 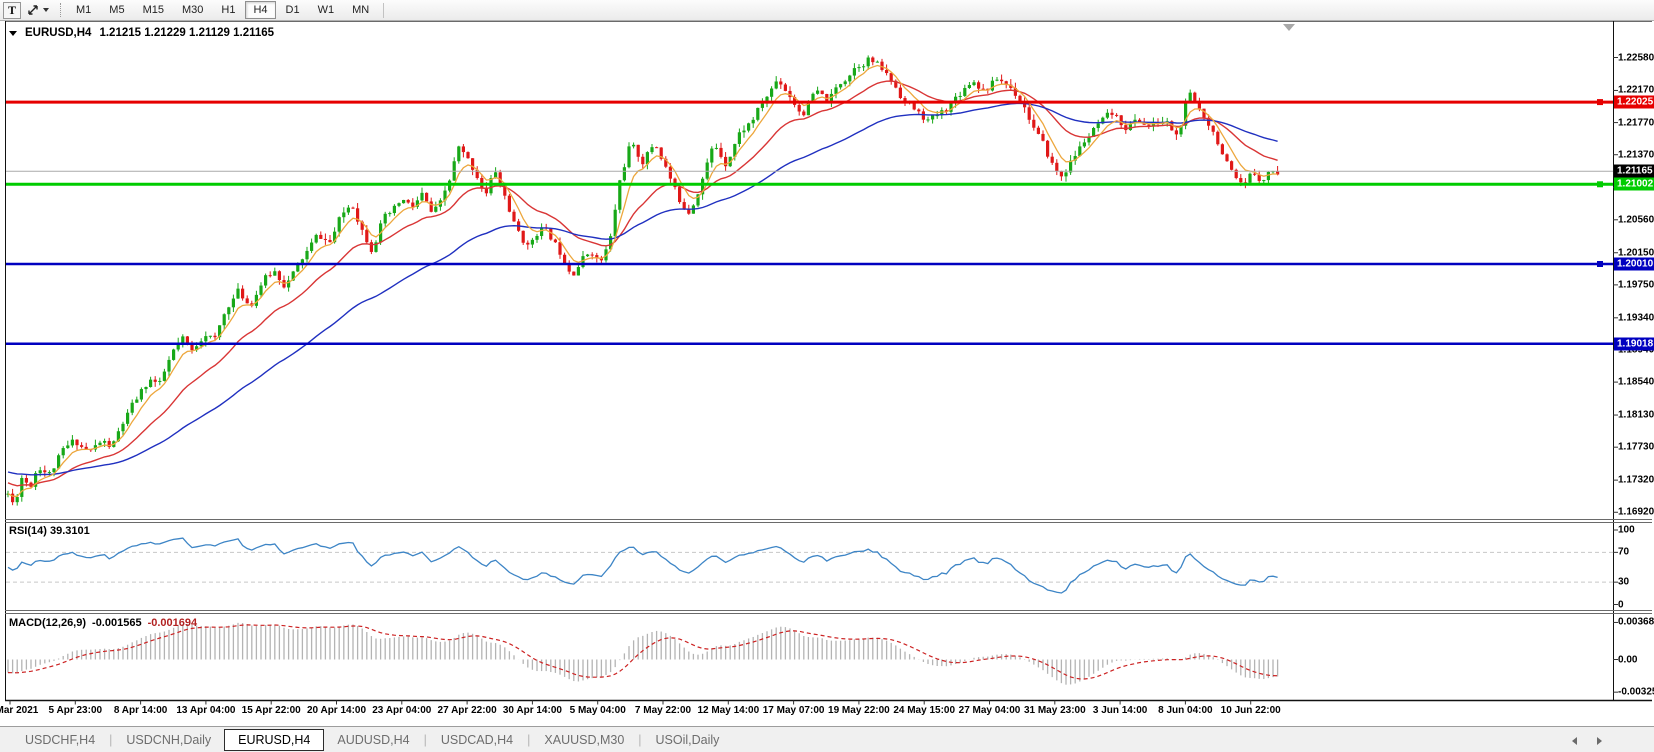 What do you see at coordinates (1628, 659) in the screenshot?
I see `macd-axis-label: 0.00` at bounding box center [1628, 659].